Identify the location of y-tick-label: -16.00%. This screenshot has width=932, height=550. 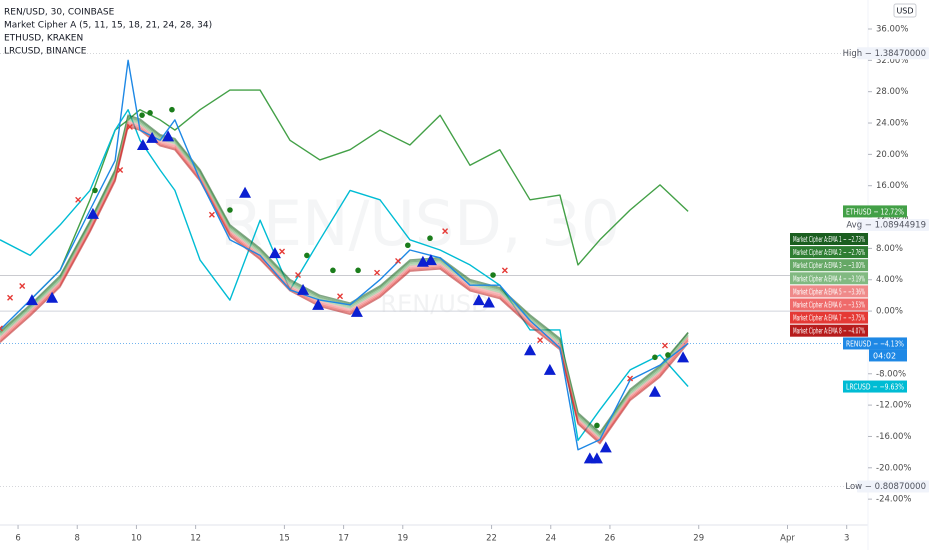
(893, 437).